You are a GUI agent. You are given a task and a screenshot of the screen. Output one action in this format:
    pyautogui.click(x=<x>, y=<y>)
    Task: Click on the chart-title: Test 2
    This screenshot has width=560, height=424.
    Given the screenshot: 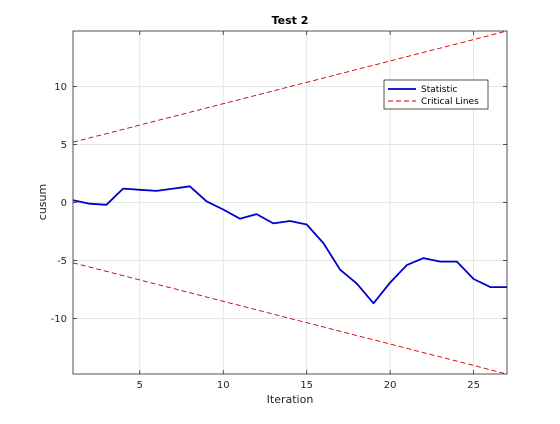 What is the action you would take?
    pyautogui.click(x=290, y=20)
    